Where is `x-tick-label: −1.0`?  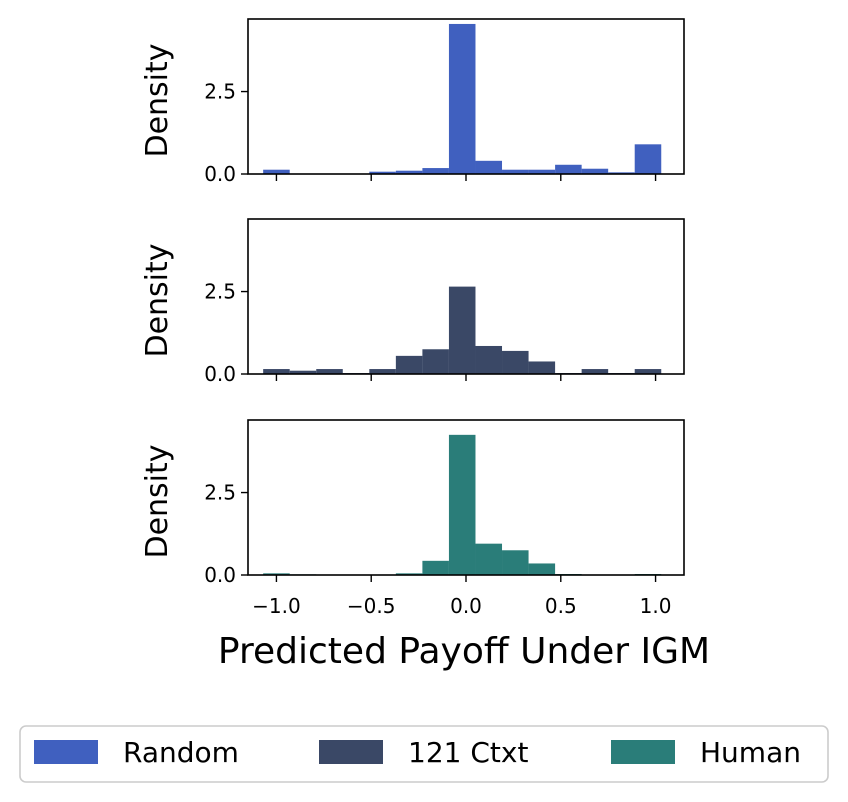 x-tick-label: −1.0 is located at coordinates (276, 606).